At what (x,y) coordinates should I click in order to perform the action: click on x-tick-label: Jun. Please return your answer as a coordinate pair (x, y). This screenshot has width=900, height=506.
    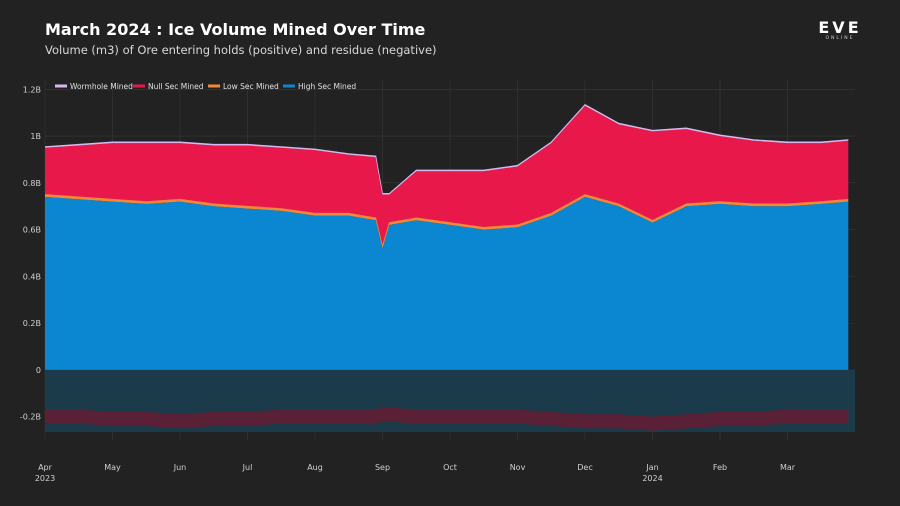
    Looking at the image, I should click on (180, 467).